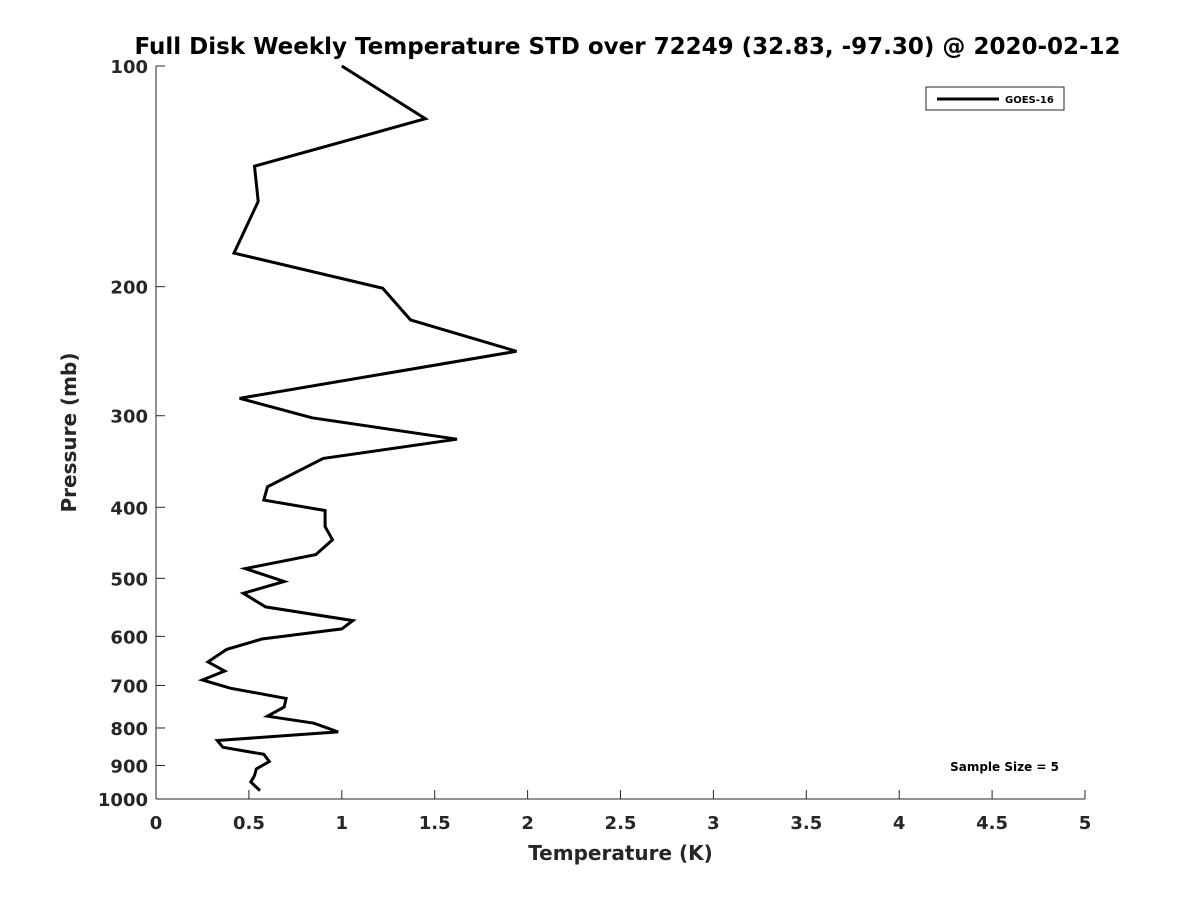 The image size is (1200, 900). What do you see at coordinates (621, 823) in the screenshot?
I see `x-tick-label: 2.5` at bounding box center [621, 823].